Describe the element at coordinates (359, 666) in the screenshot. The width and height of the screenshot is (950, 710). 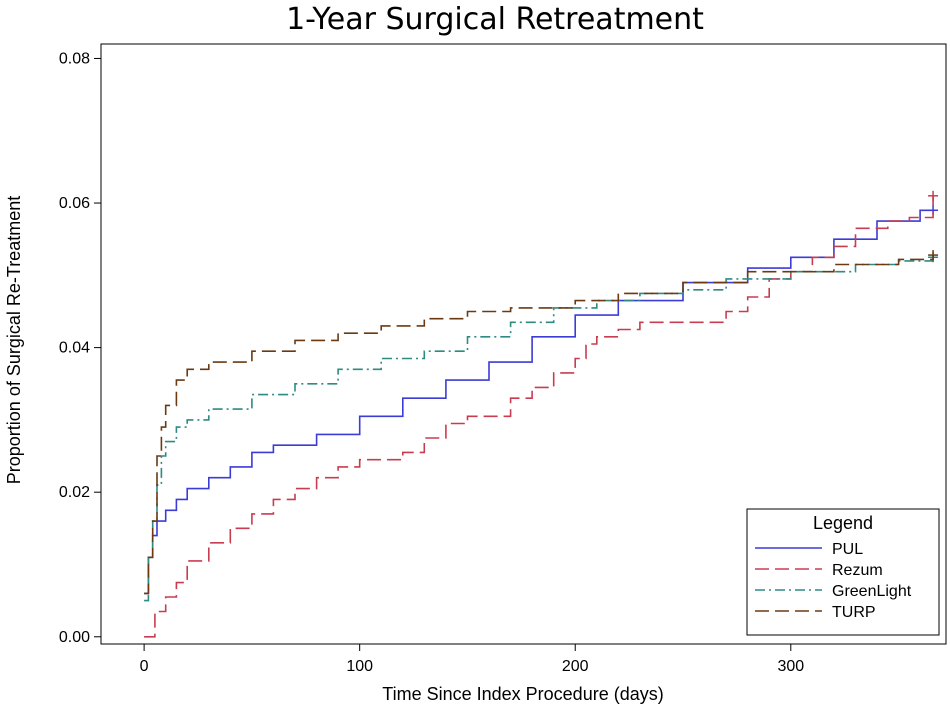
I see `x-tick-label: 100` at that location.